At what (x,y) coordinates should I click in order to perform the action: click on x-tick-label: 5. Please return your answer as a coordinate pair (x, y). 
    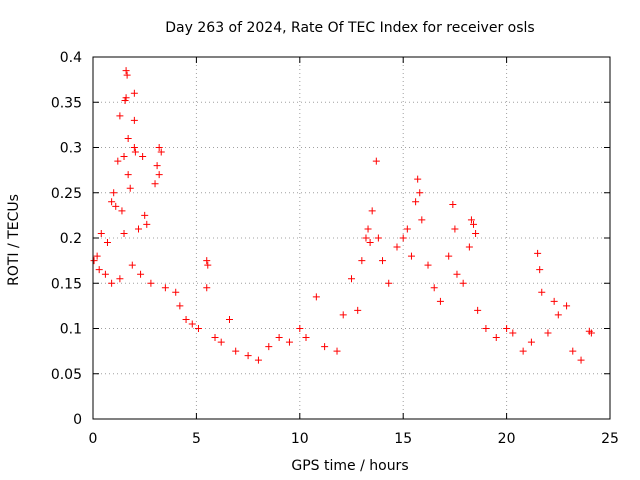
    Looking at the image, I should click on (196, 439).